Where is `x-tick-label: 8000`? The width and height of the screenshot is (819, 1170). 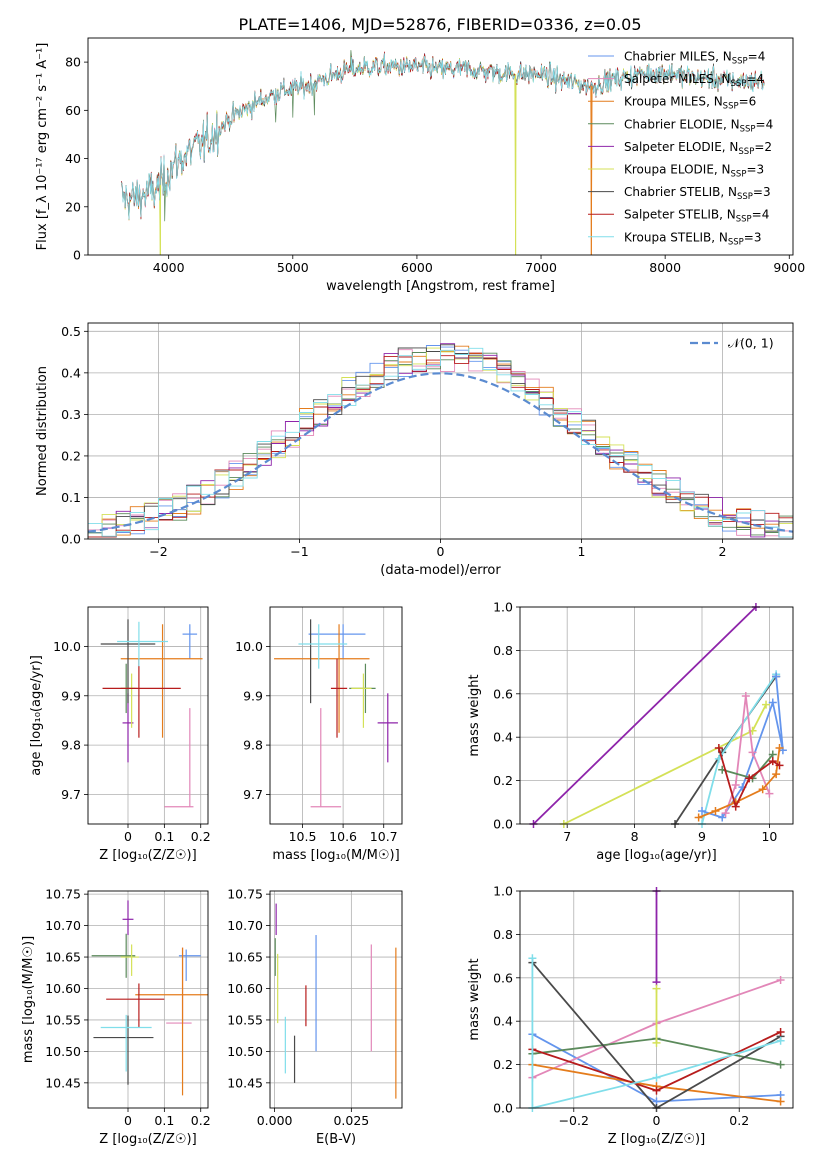
x-tick-label: 8000 is located at coordinates (665, 267).